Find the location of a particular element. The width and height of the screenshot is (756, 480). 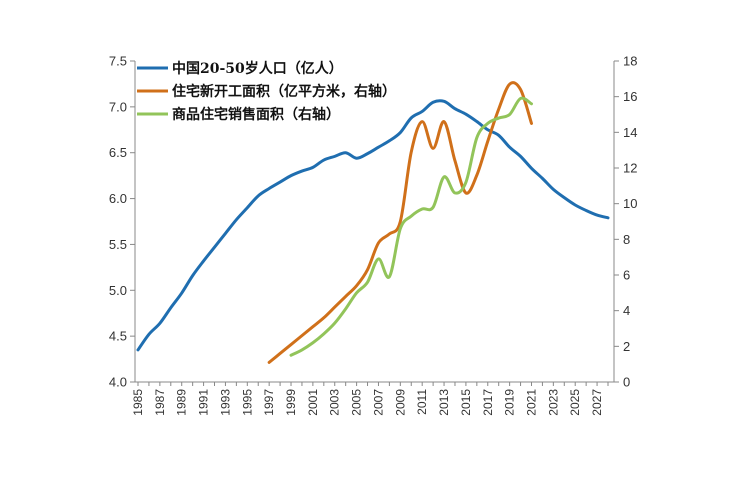

x-tick-label: 1999 is located at coordinates (291, 402).